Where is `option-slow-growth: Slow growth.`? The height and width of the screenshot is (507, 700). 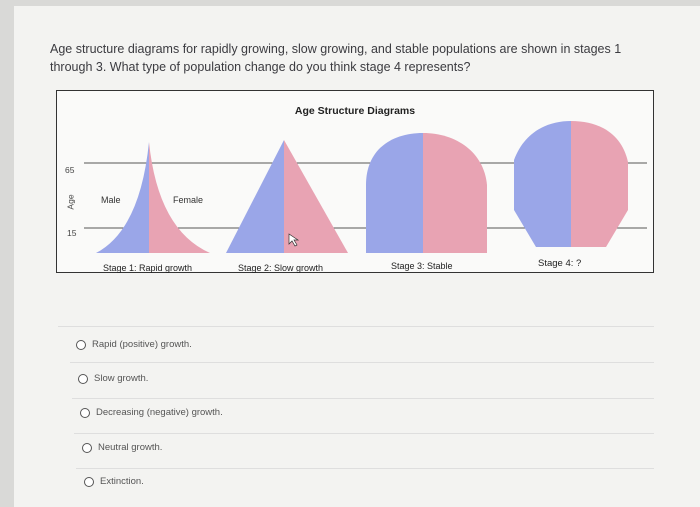
option-slow-growth: Slow growth. is located at coordinates (113, 378).